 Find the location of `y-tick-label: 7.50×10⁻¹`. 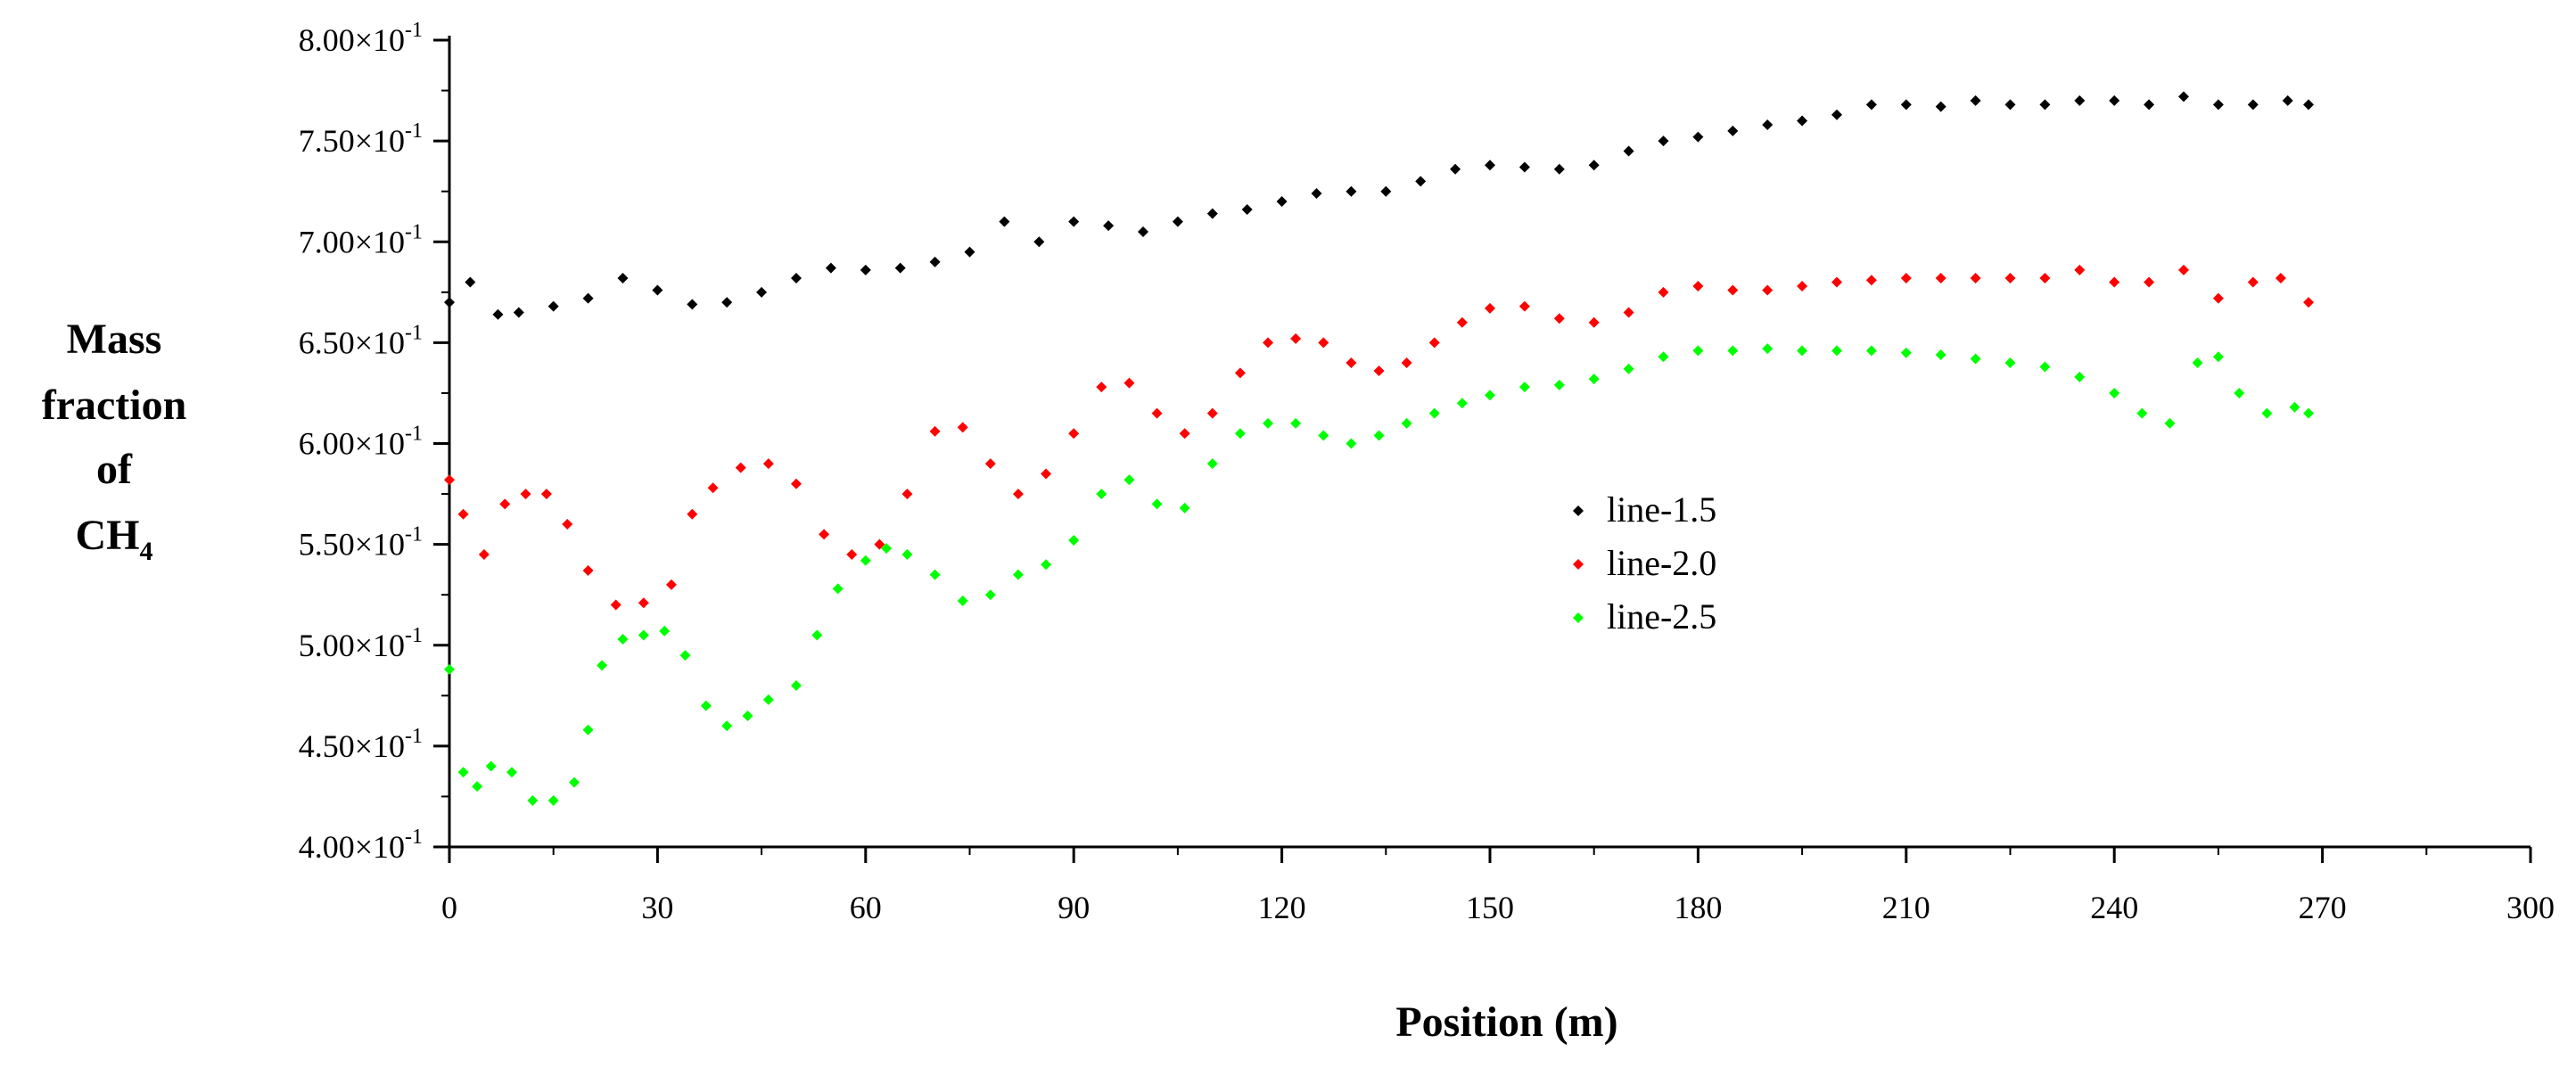

y-tick-label: 7.50×10⁻¹ is located at coordinates (361, 139).